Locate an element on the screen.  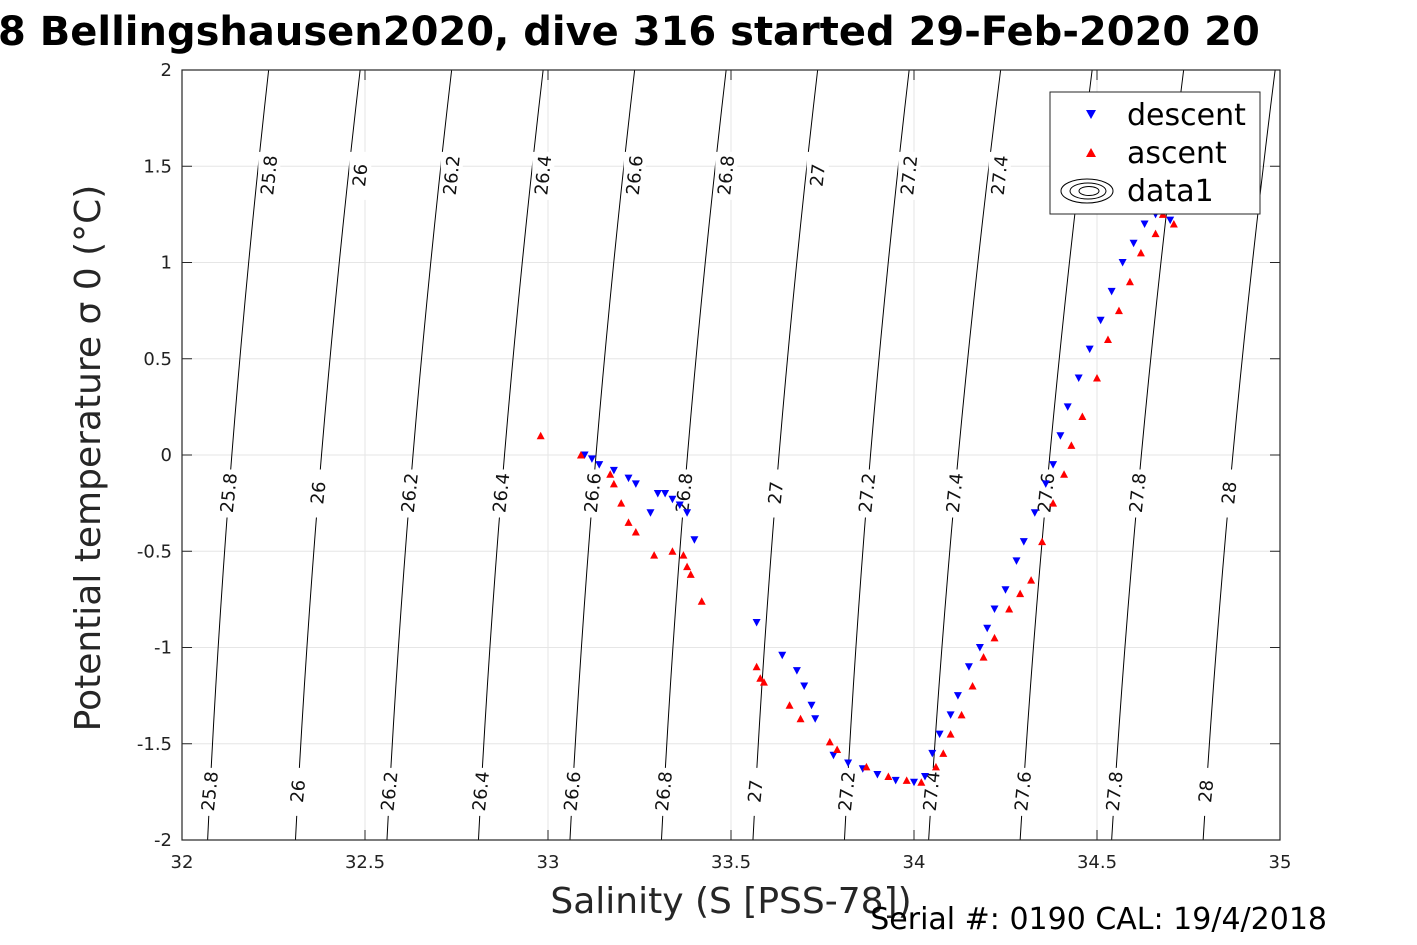
y-axis-title: Potential temperature σ 0 (°C) is located at coordinates (88, 458).